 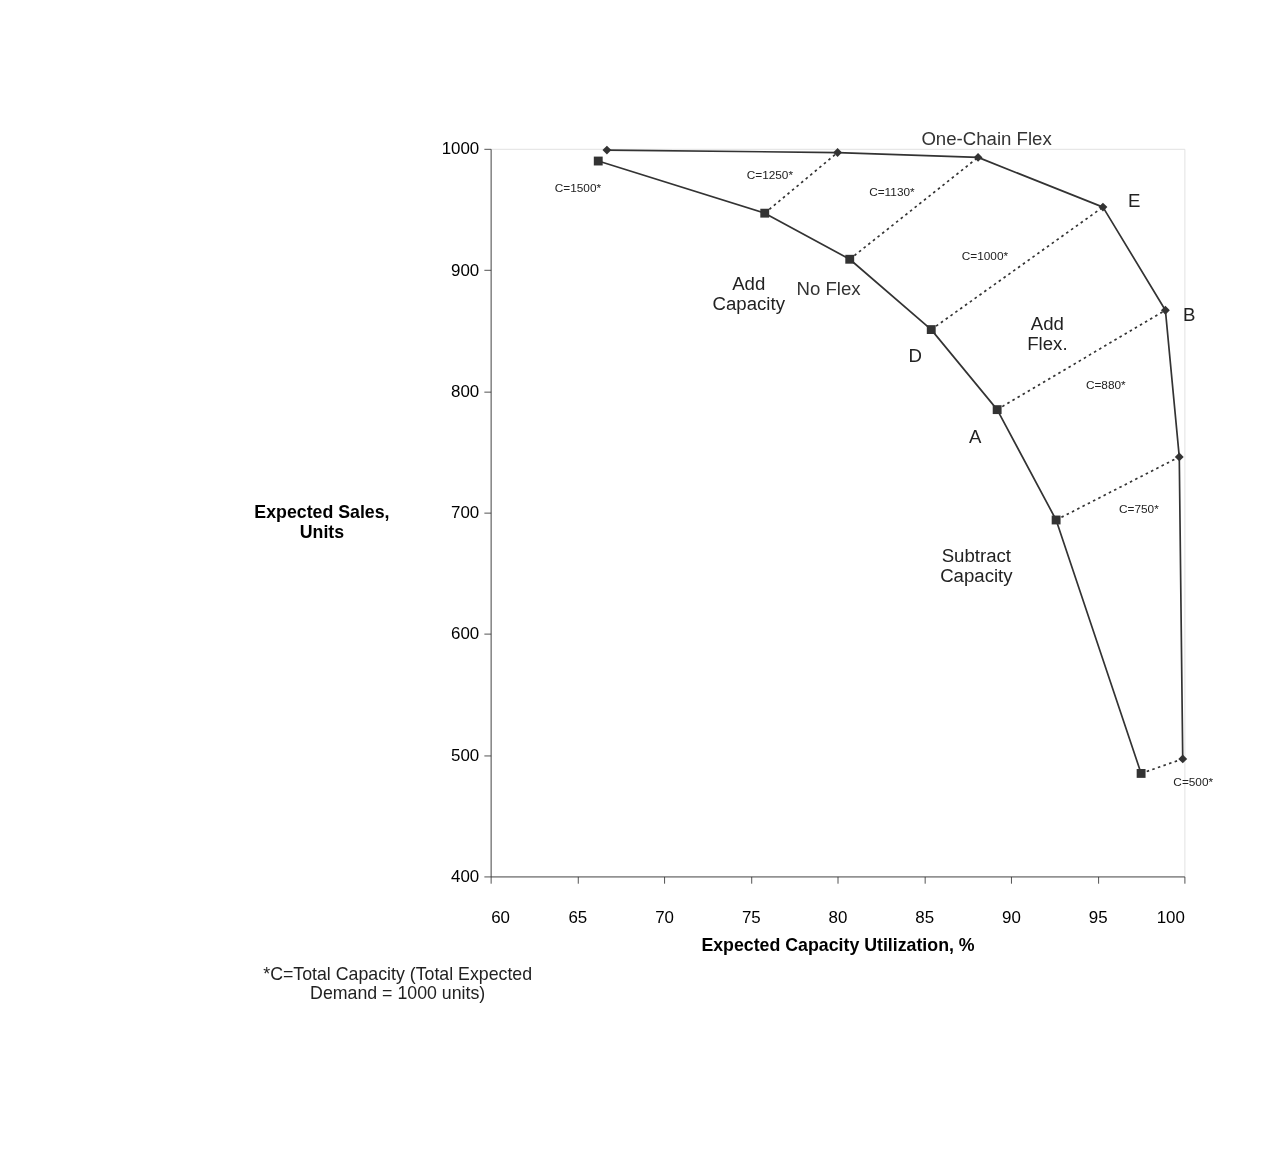 What do you see at coordinates (838, 917) in the screenshot?
I see `x-tick-label: 80` at bounding box center [838, 917].